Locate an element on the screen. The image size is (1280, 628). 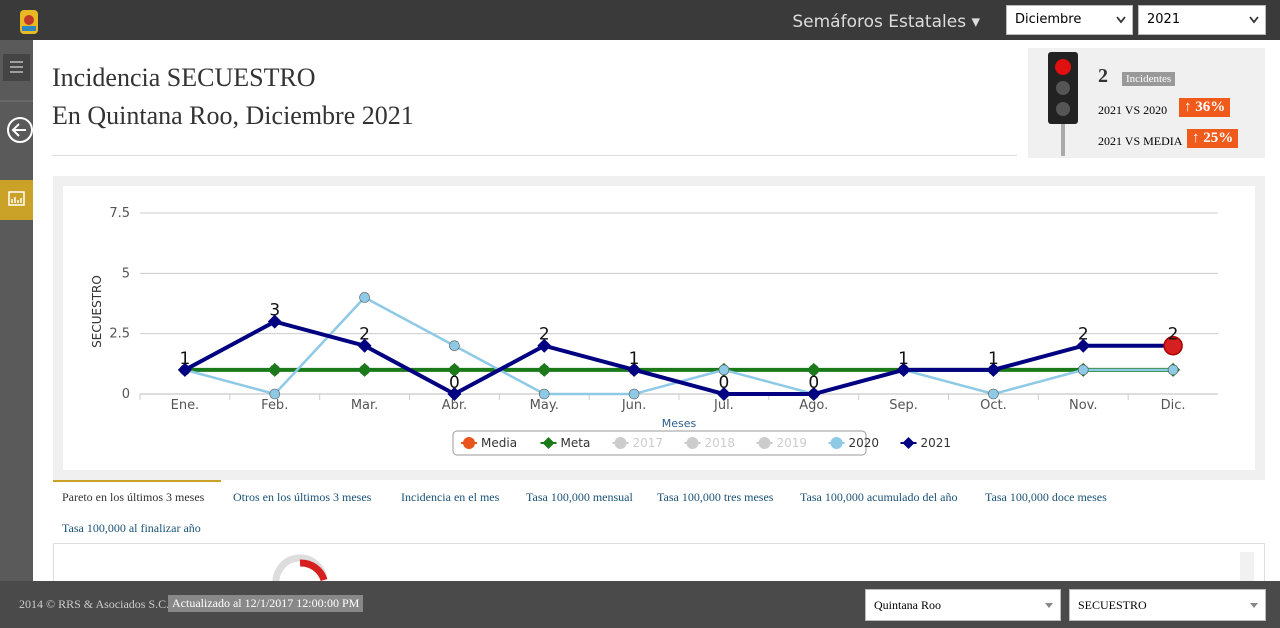
back-button is located at coordinates (20, 130).